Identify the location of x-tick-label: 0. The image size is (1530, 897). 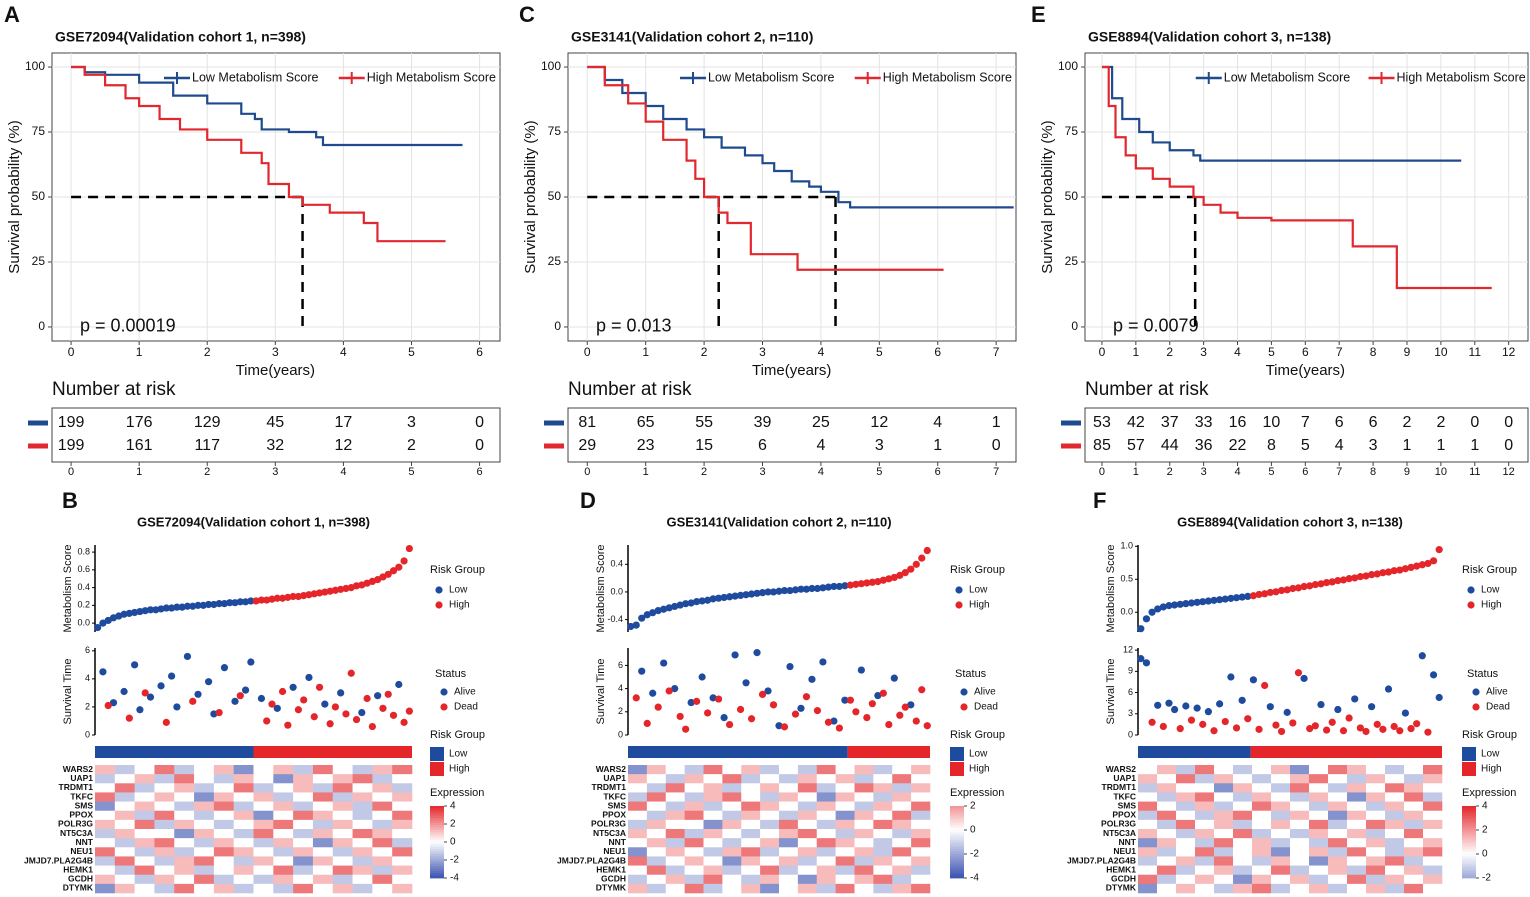
(71, 472).